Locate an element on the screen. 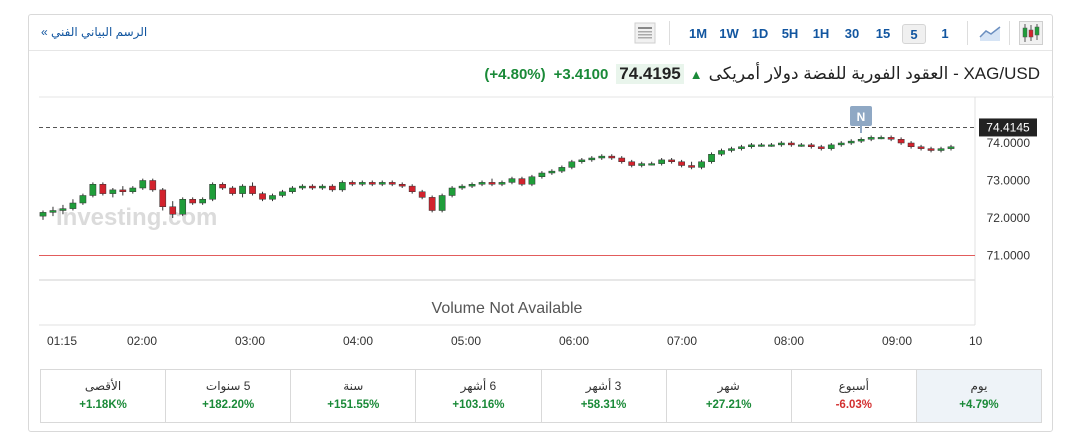 The image size is (1080, 438). news-marker is located at coordinates (861, 116).